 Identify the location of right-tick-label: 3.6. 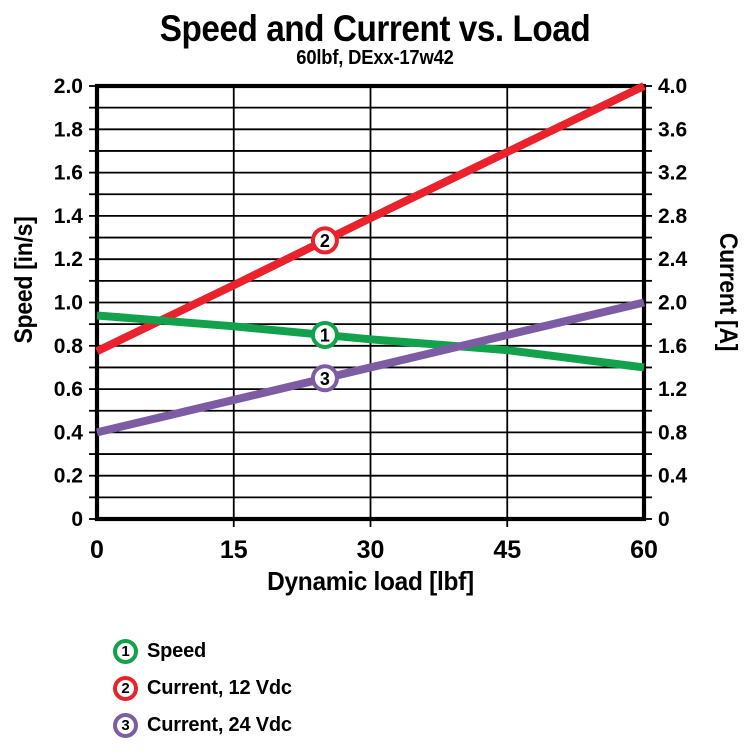
(672, 129).